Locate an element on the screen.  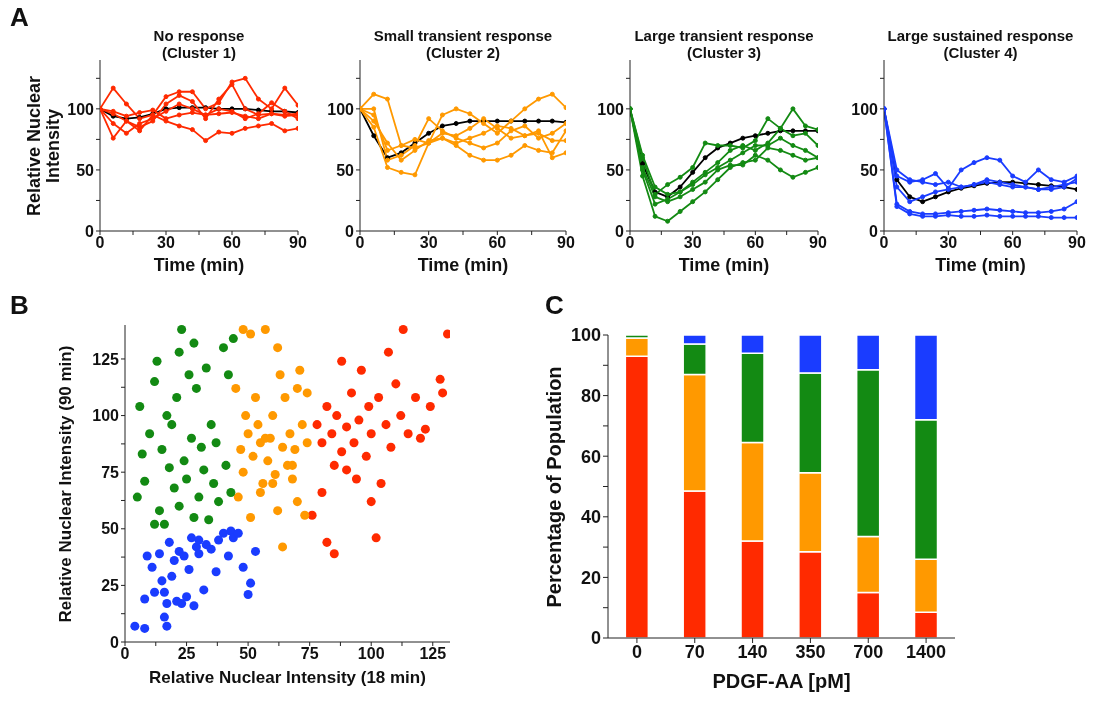
y-axis-title: Relative Nuclear Intensity is located at coordinates (43, 146).